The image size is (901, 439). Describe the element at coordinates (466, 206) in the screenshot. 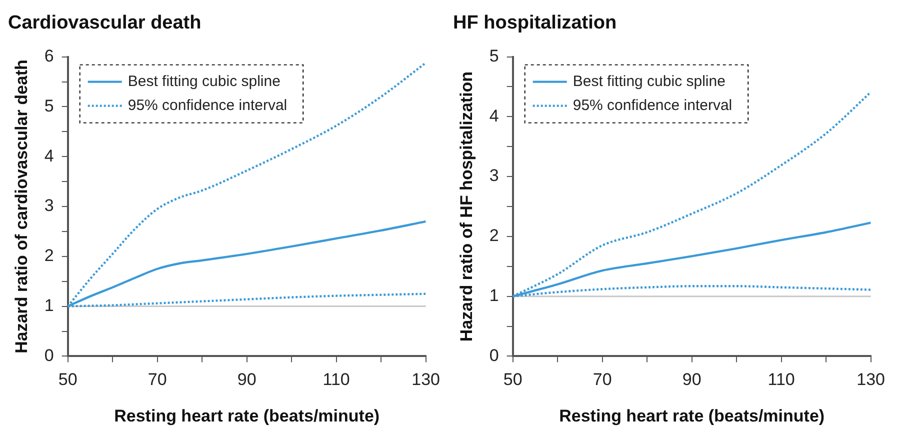

I see `y-axis-title: Hazard ratio of HF hospitalization` at that location.